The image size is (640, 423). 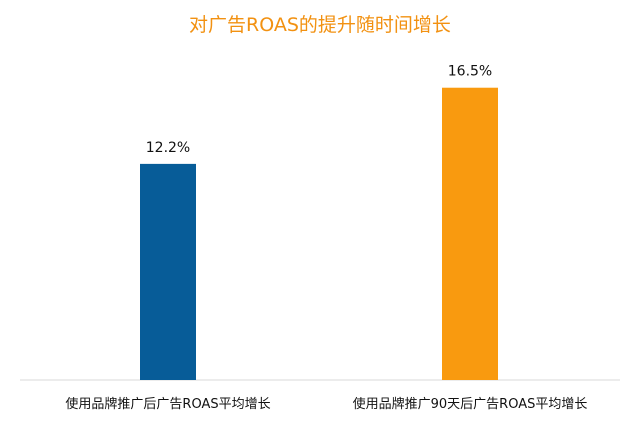 I want to click on chart-title: 对广告ROAS的提升随时间增长, so click(x=320, y=25).